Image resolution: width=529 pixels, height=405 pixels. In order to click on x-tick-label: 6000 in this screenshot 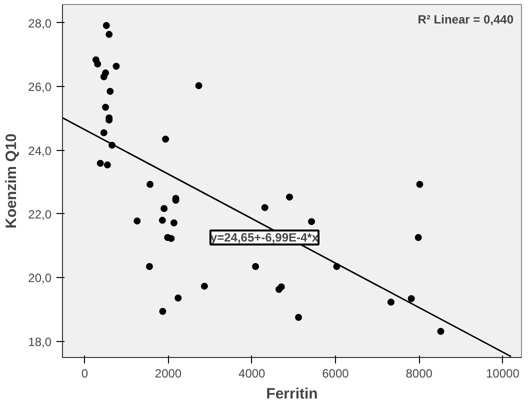, I will do `click(336, 373)`.